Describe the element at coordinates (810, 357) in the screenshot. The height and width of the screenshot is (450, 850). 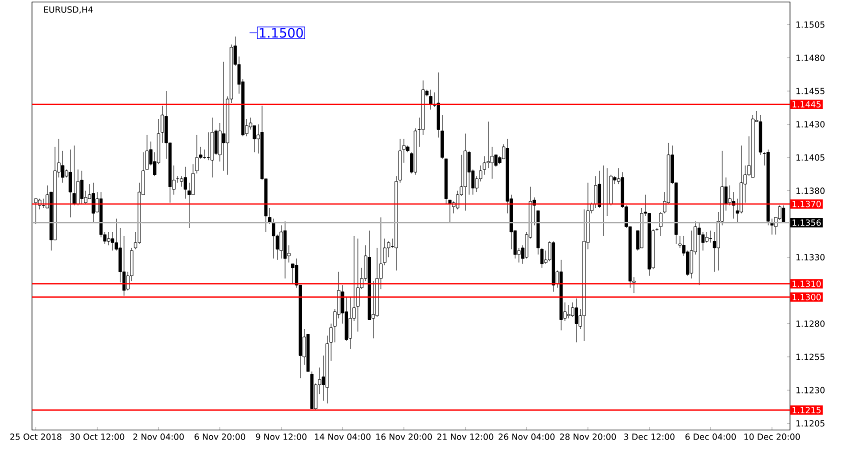
I see `y-tick-label: 1.1255` at that location.